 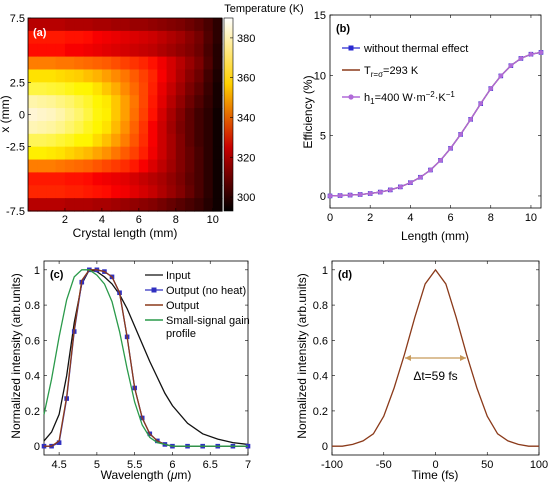 I want to click on legend-text-gain-line1: Small-signal gain, so click(x=208, y=321).